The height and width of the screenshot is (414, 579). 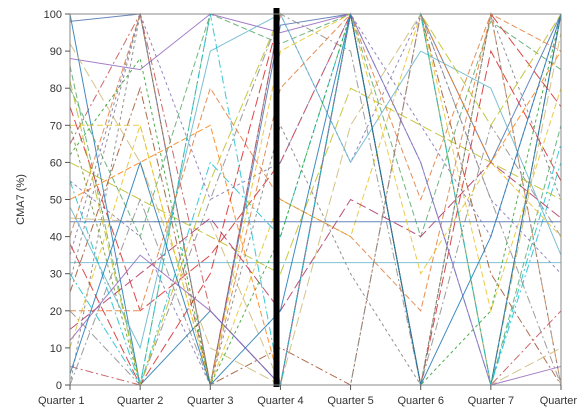 What do you see at coordinates (280, 401) in the screenshot?
I see `x-tick-label: Quarter 4` at bounding box center [280, 401].